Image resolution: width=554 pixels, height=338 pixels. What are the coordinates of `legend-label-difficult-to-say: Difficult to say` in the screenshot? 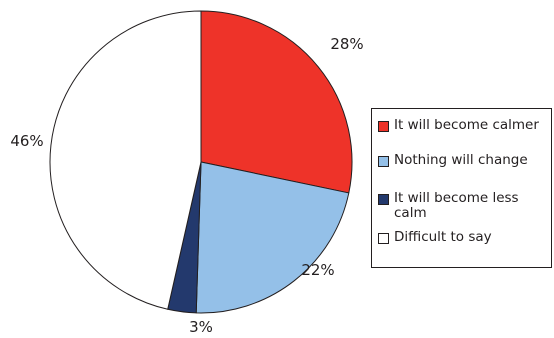 It's located at (443, 237).